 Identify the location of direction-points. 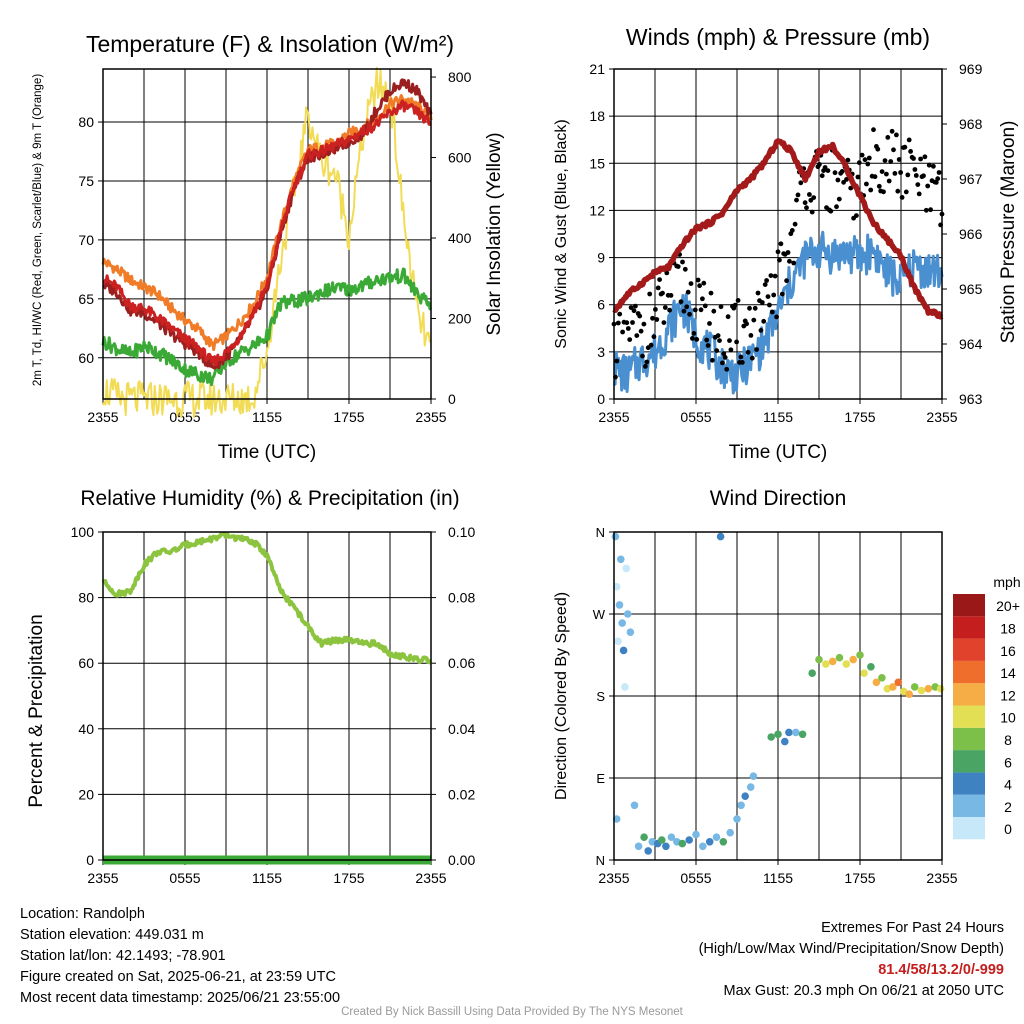
(778, 693).